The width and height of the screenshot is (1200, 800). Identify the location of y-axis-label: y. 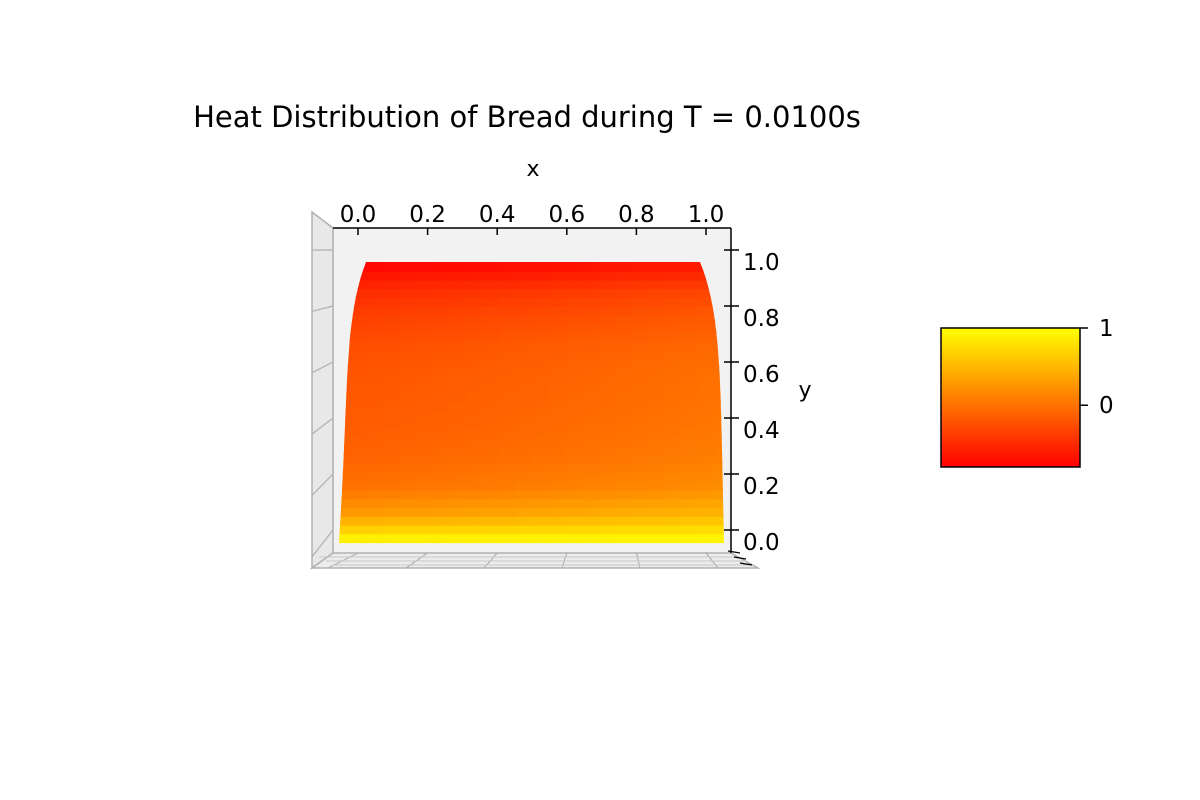
(804, 390).